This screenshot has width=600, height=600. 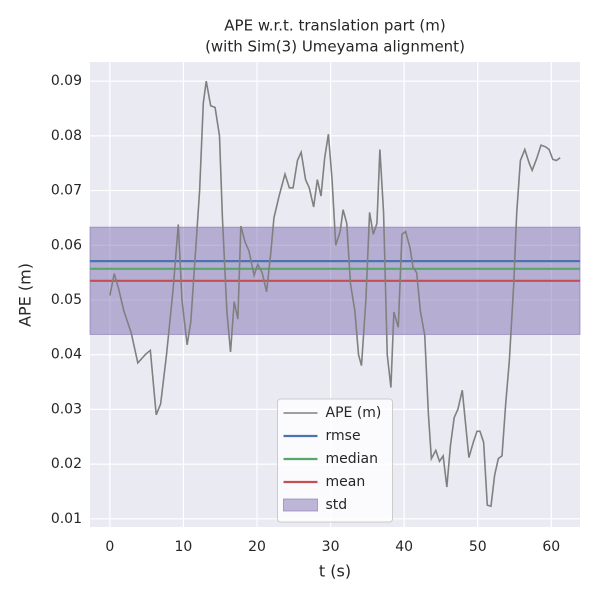 I want to click on legend: APE (m) rmse median mean std, so click(x=335, y=460).